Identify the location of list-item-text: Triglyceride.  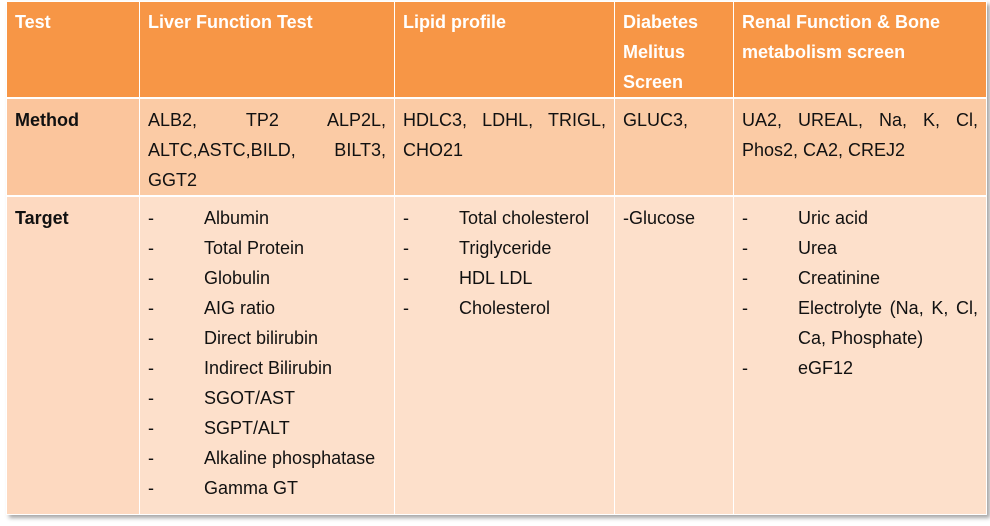
(505, 248).